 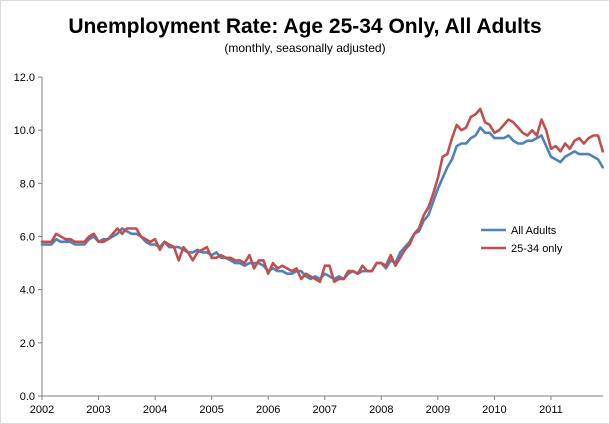 What do you see at coordinates (325, 410) in the screenshot?
I see `x-tick-label: 2007` at bounding box center [325, 410].